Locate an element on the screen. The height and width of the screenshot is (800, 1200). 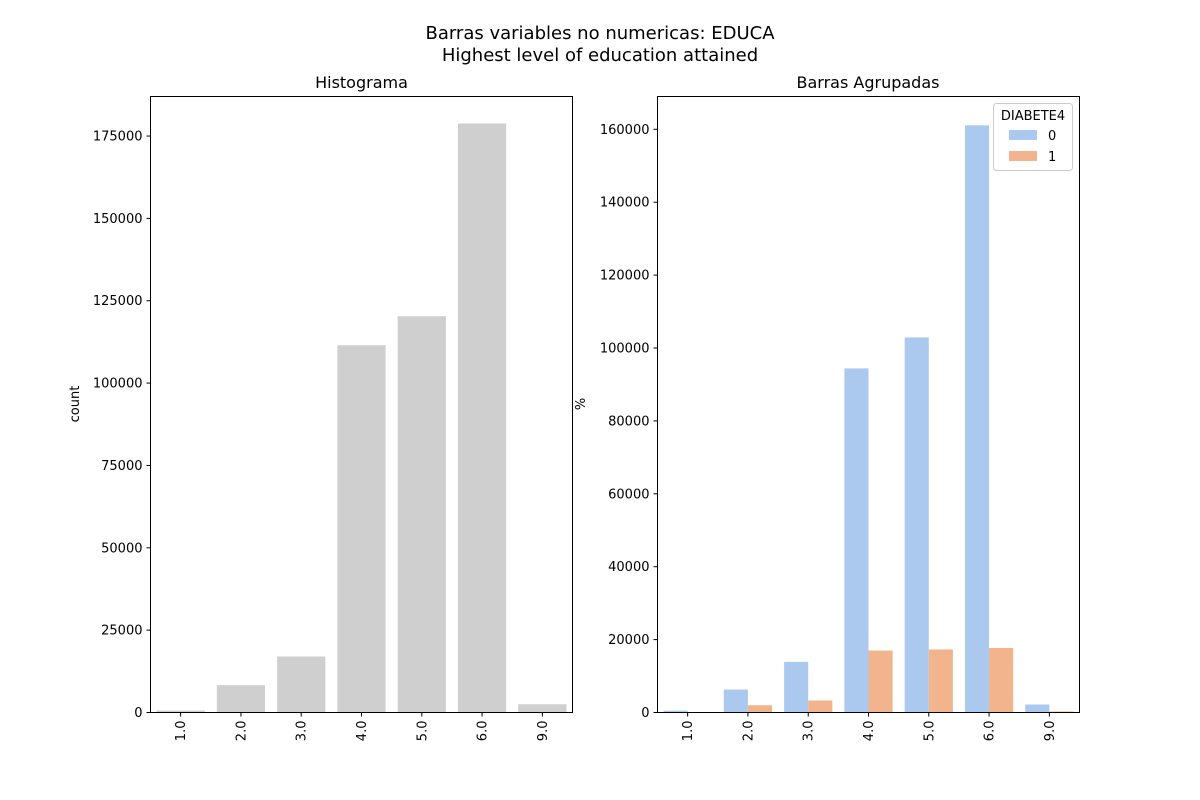
figure-title-line2: Highest level of education attained is located at coordinates (600, 55).